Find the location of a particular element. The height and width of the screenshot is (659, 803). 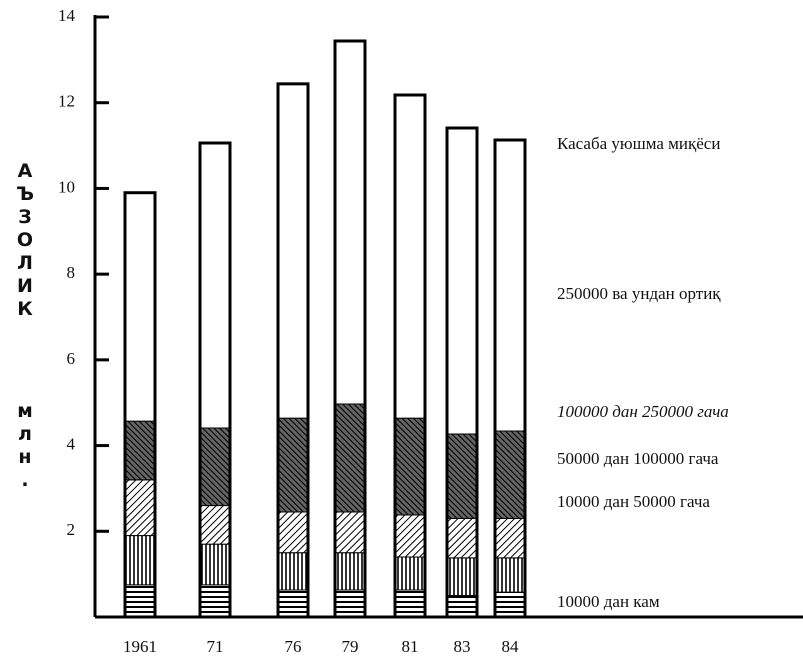

y-axis-unit: млн. is located at coordinates (25, 446).